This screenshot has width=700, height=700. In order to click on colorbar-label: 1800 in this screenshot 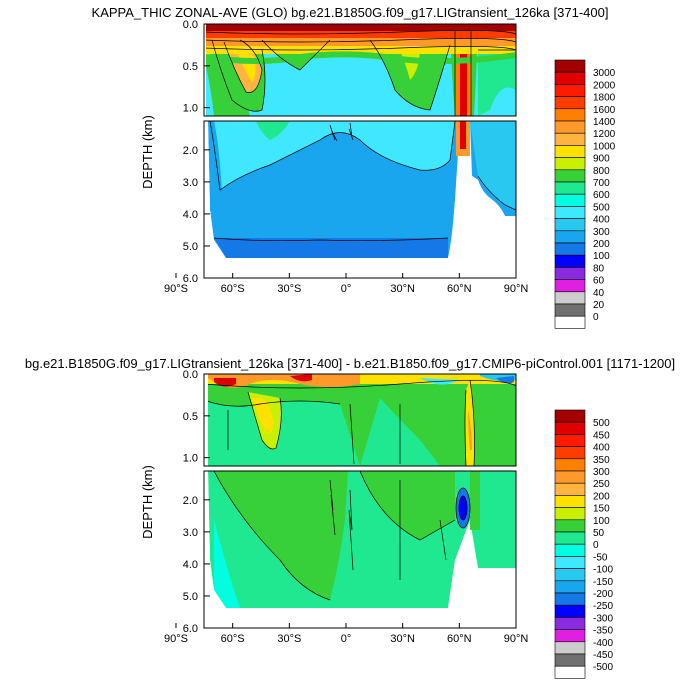, I will do `click(604, 98)`.